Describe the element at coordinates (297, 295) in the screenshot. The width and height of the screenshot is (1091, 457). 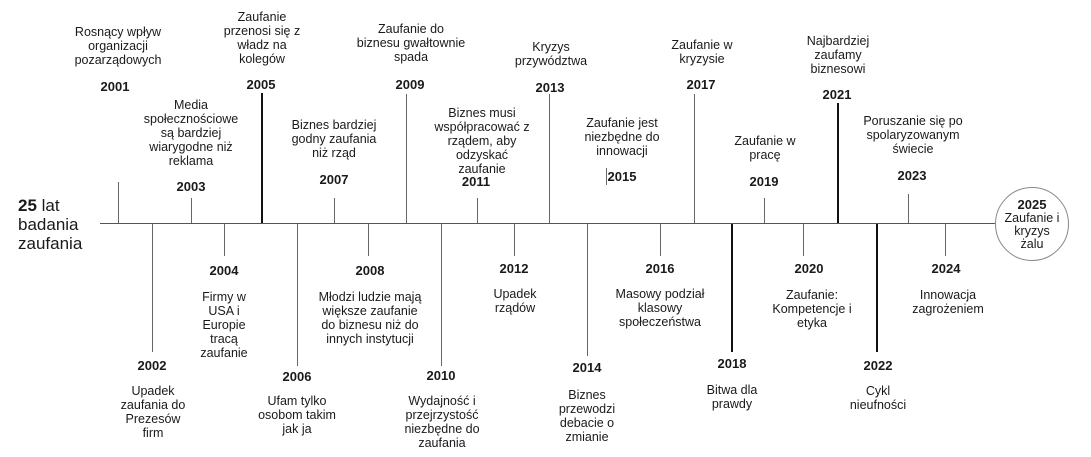
I see `tick-2006` at that location.